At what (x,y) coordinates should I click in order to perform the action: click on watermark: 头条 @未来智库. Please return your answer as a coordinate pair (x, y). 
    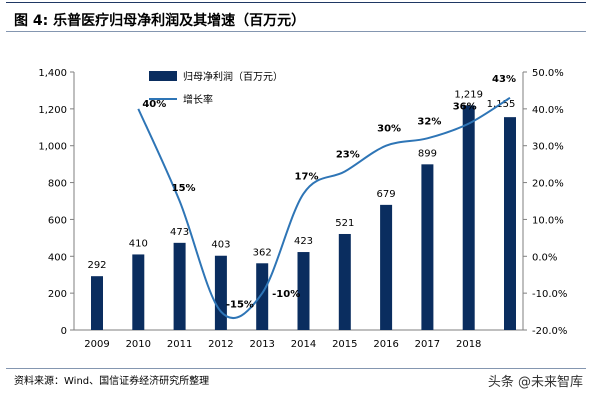
    Looking at the image, I should click on (535, 382).